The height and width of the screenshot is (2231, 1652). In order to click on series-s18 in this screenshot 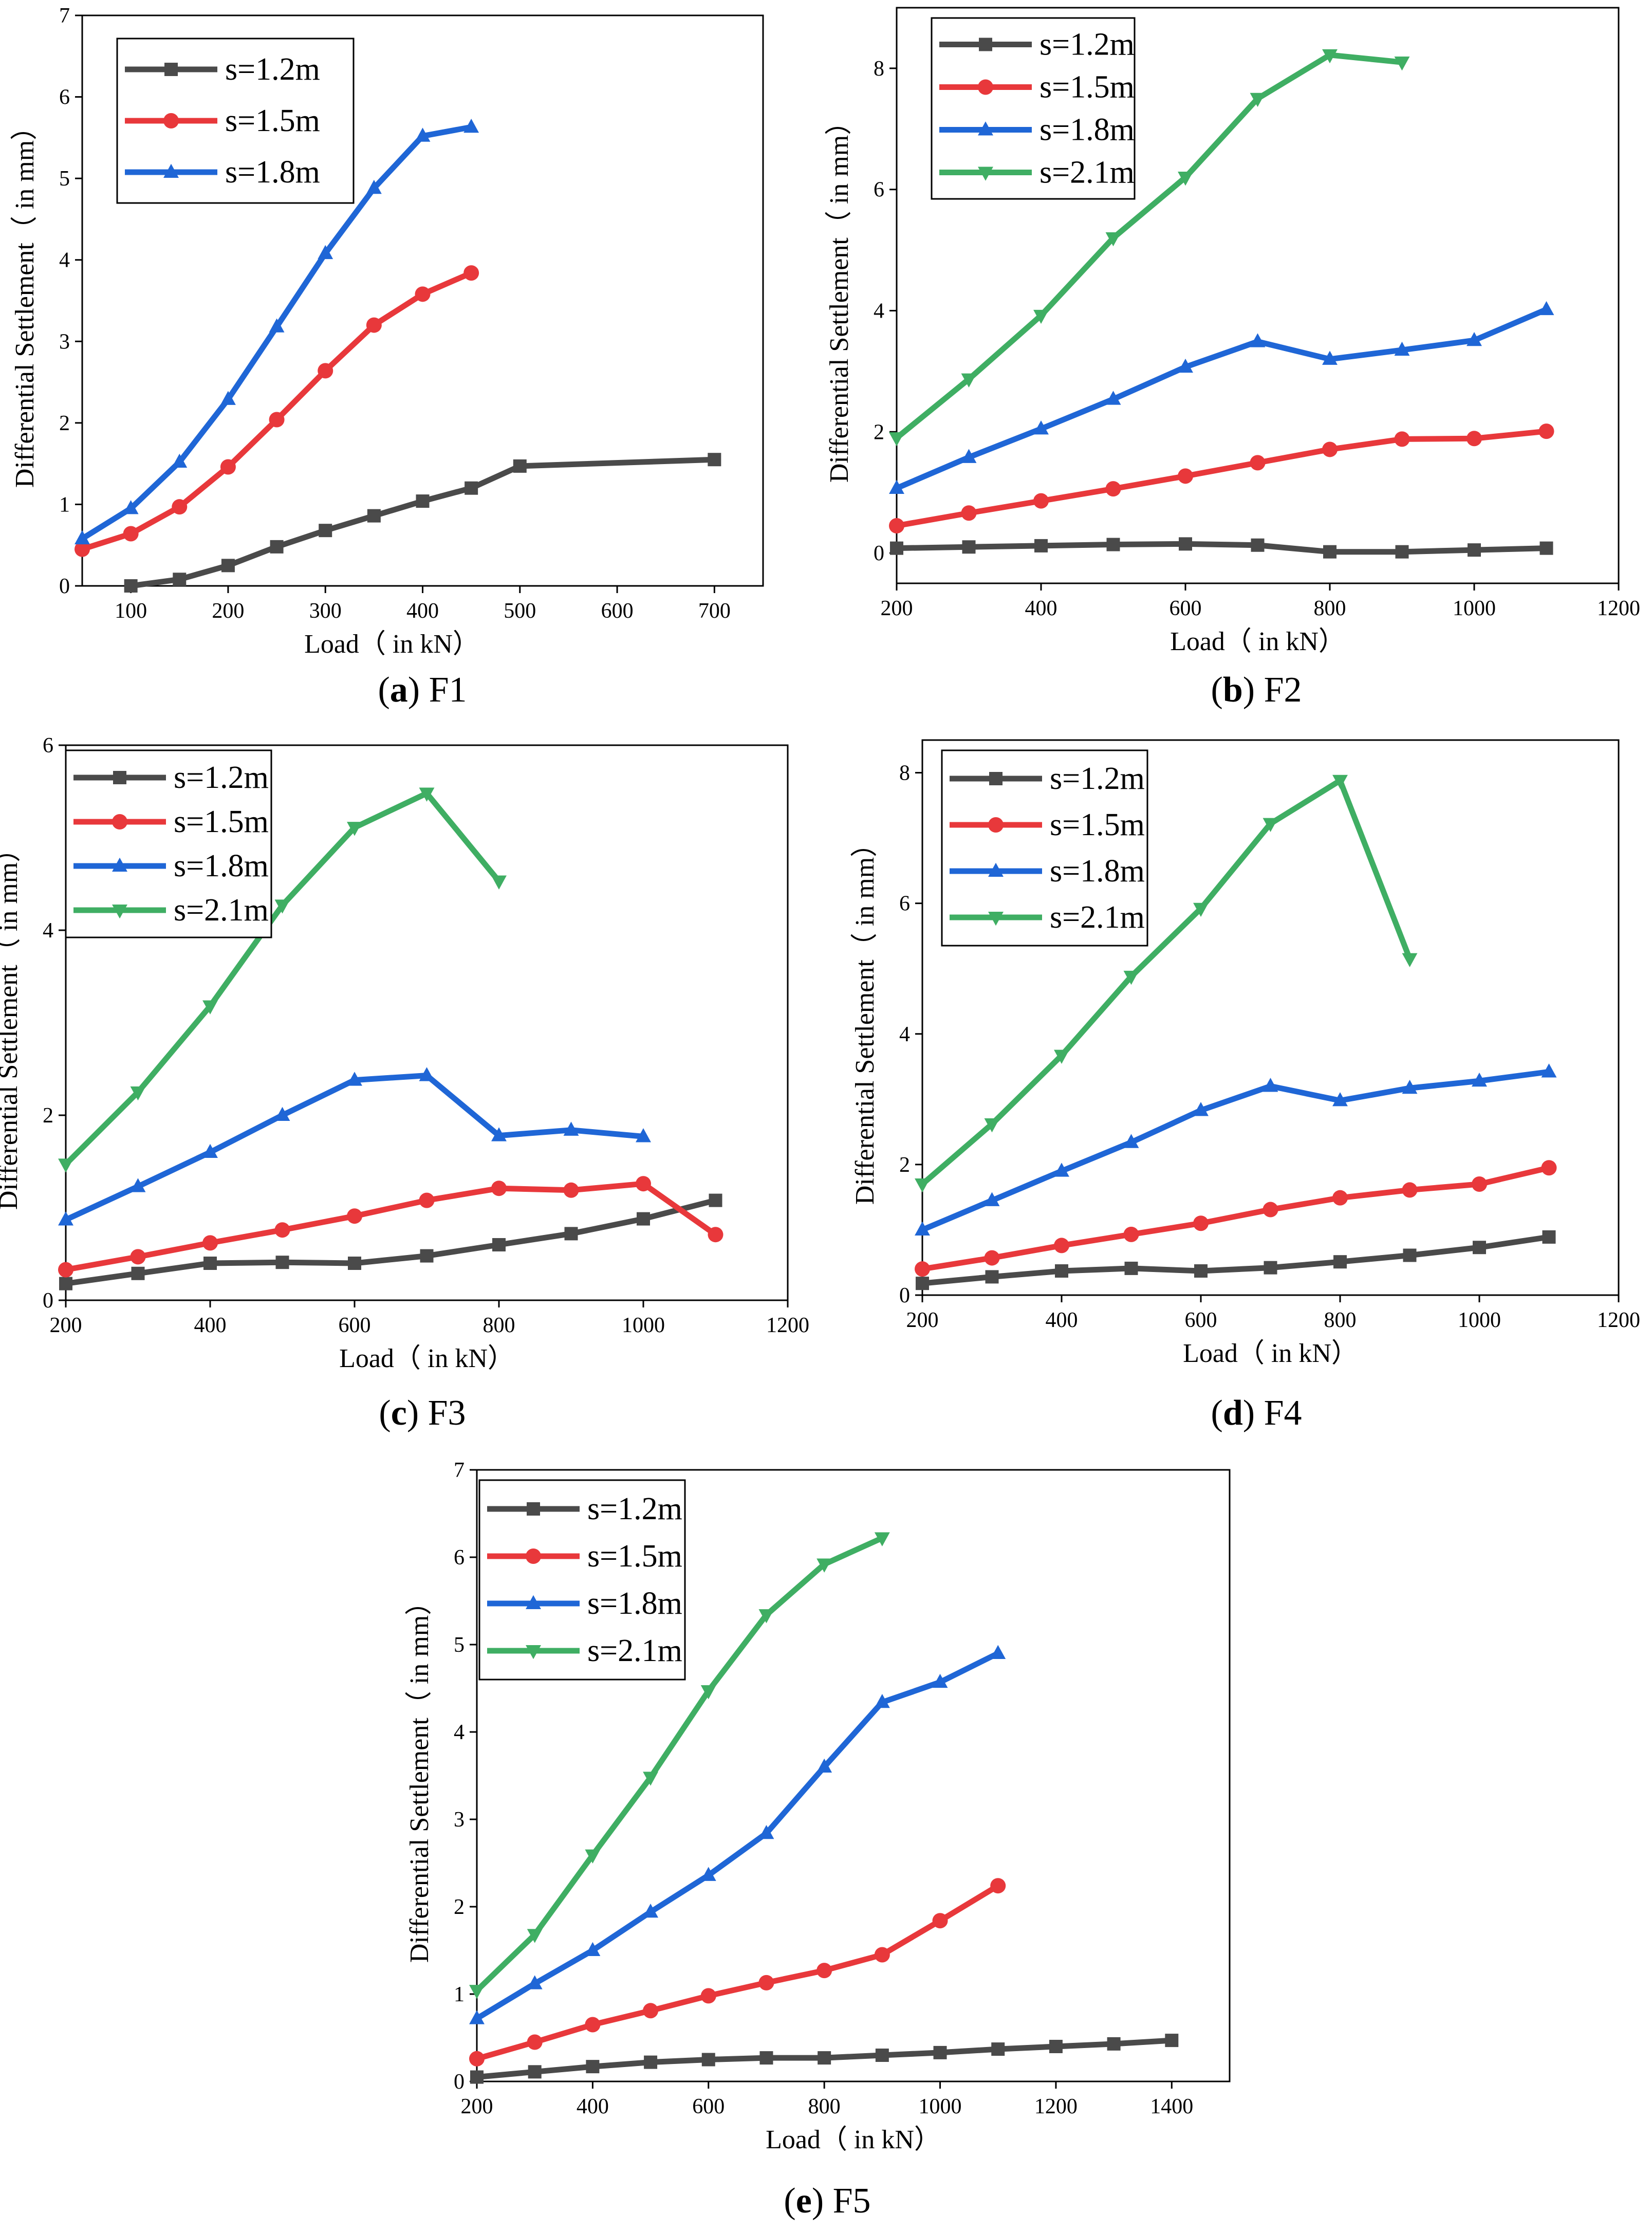, I will do `click(737, 1834)`.